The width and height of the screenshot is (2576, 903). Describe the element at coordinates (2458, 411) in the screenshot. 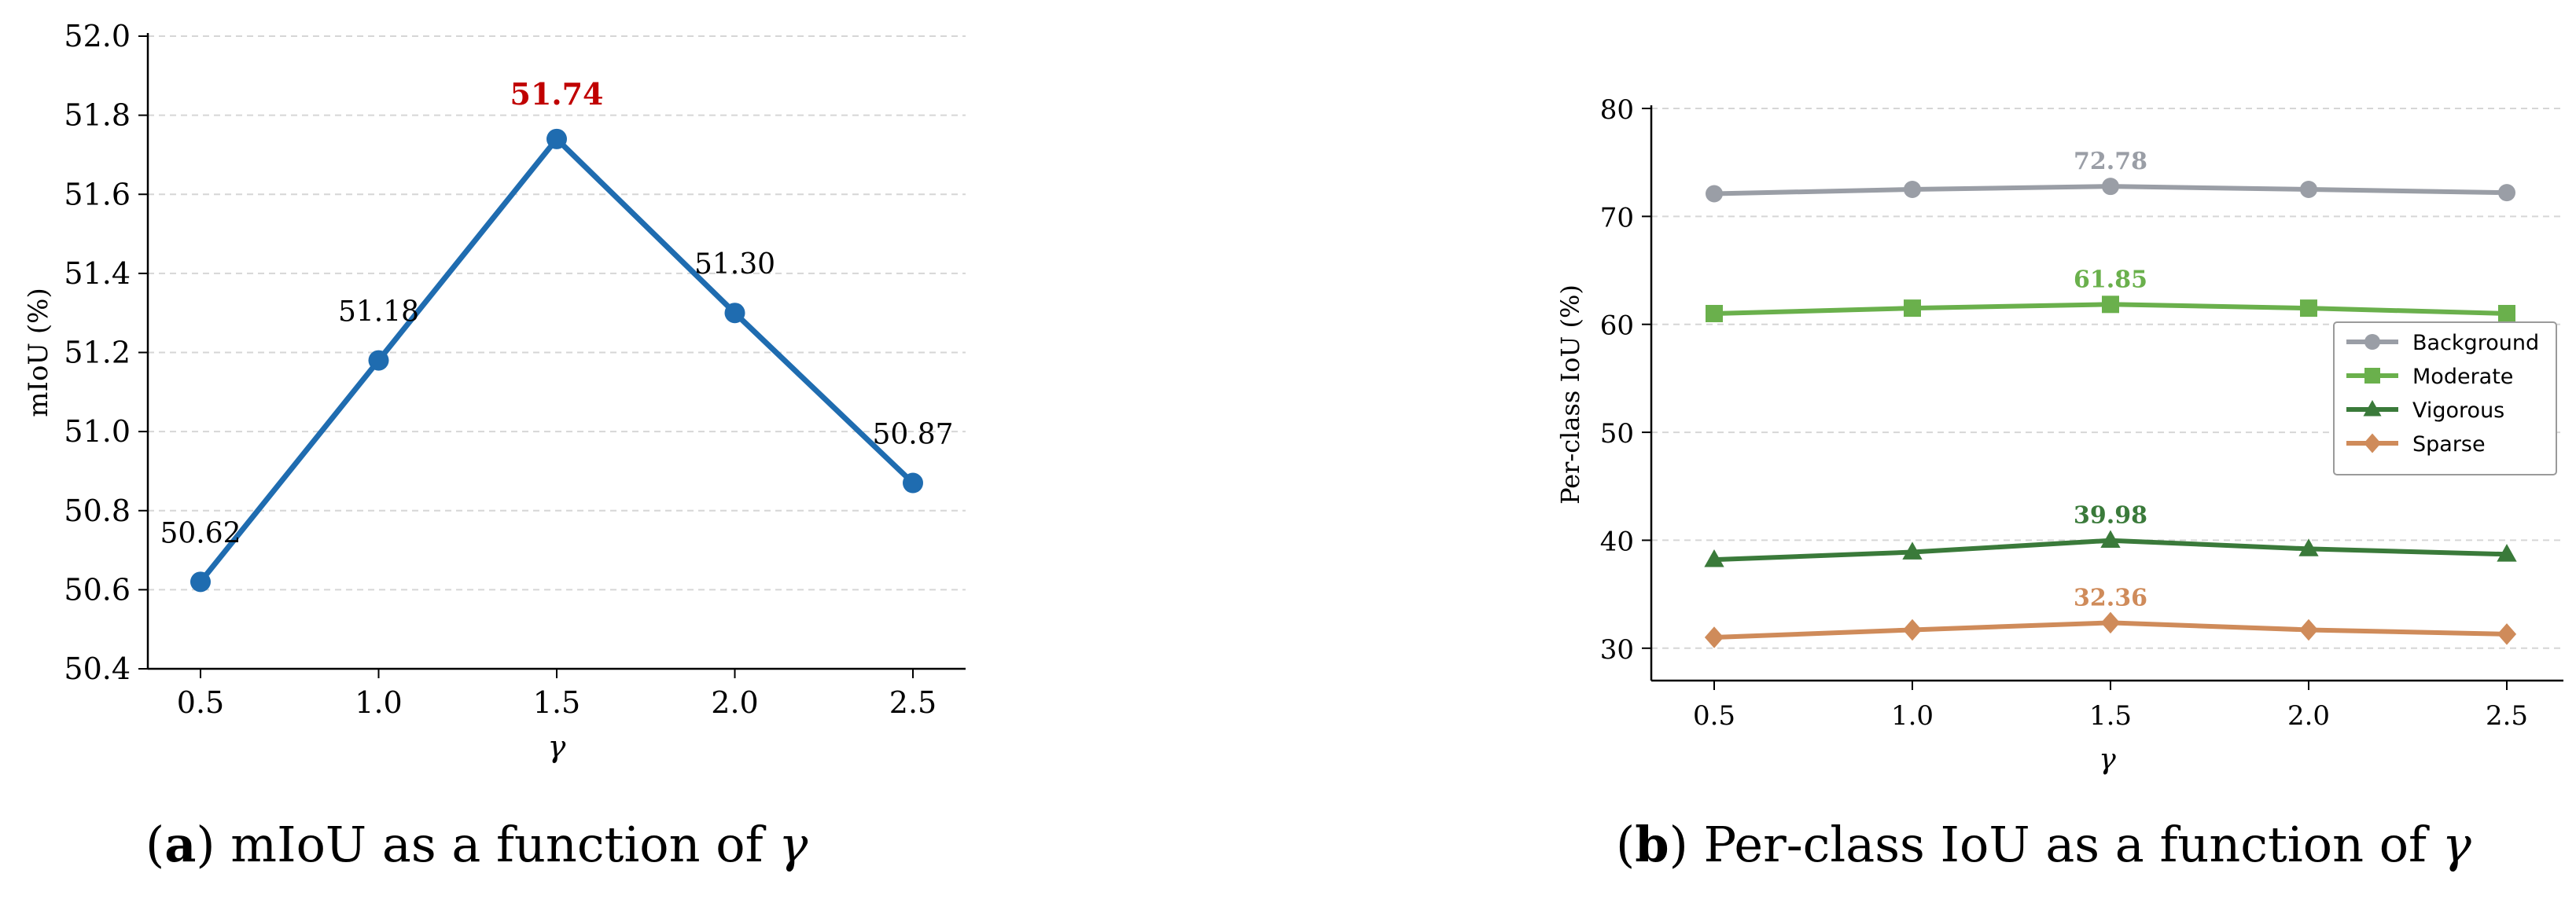

I see `legend-label: Vigorous` at that location.